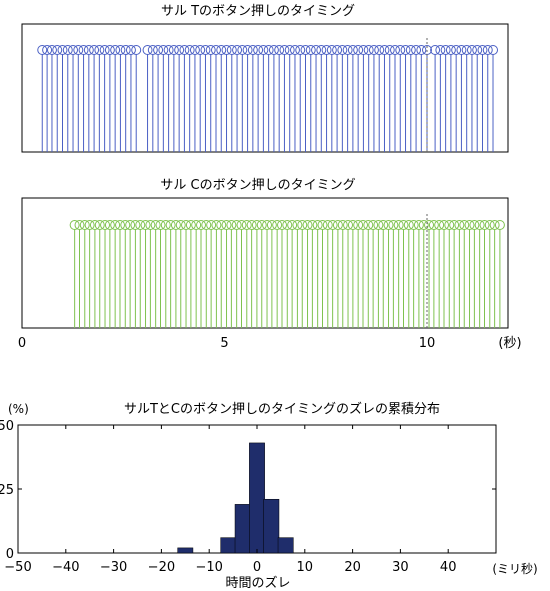 This screenshot has width=550, height=591. Describe the element at coordinates (257, 185) in the screenshot. I see `title-monkey-c: サル Cのボタン押しのタイミング` at that location.